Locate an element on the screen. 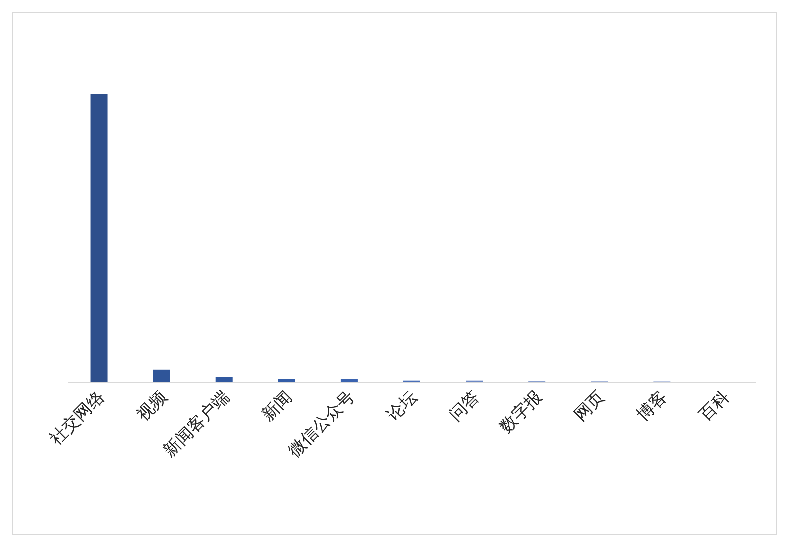 Image resolution: width=786 pixels, height=543 pixels. x-tick-label: 数字报 is located at coordinates (521, 412).